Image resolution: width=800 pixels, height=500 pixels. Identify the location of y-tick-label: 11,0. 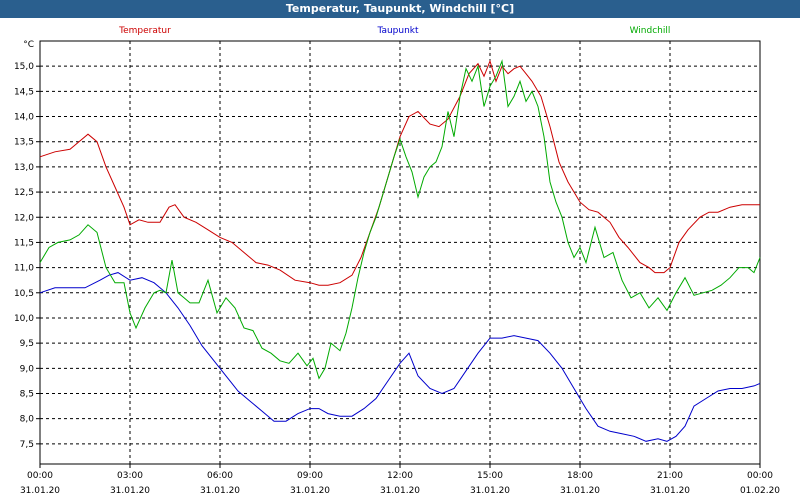
(24, 269).